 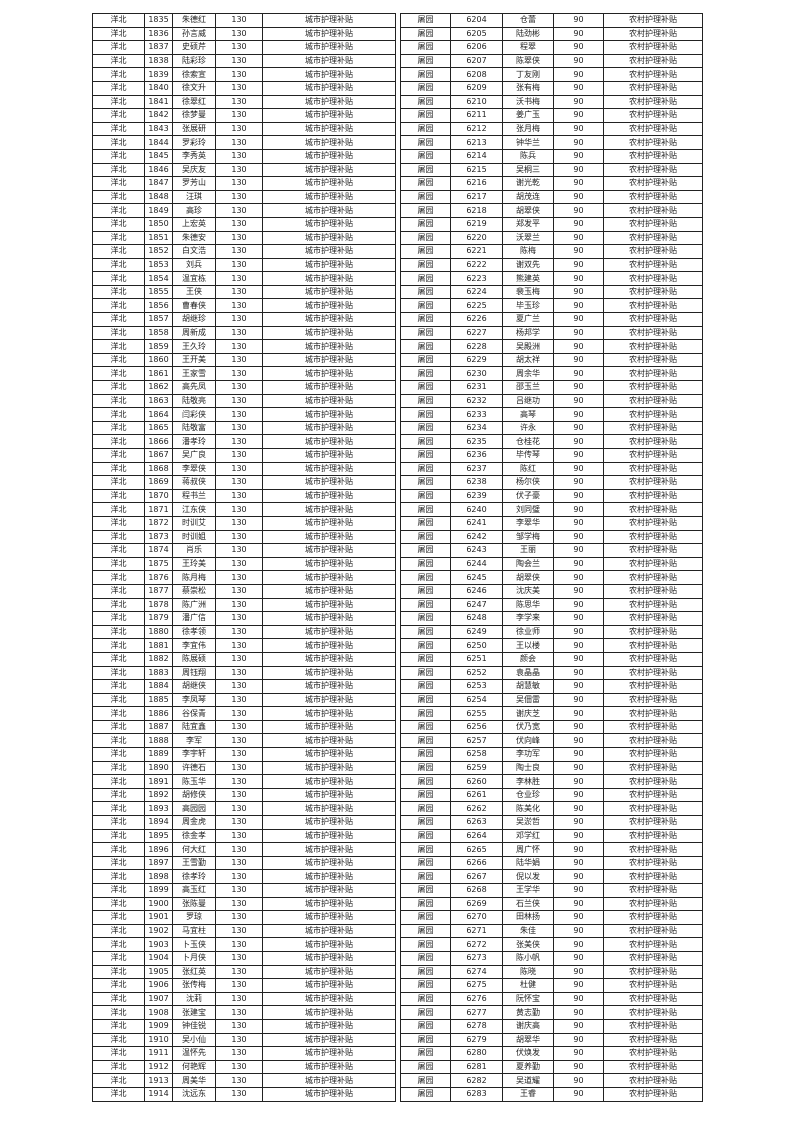 I want to click on id-cell: 6217, so click(x=476, y=197).